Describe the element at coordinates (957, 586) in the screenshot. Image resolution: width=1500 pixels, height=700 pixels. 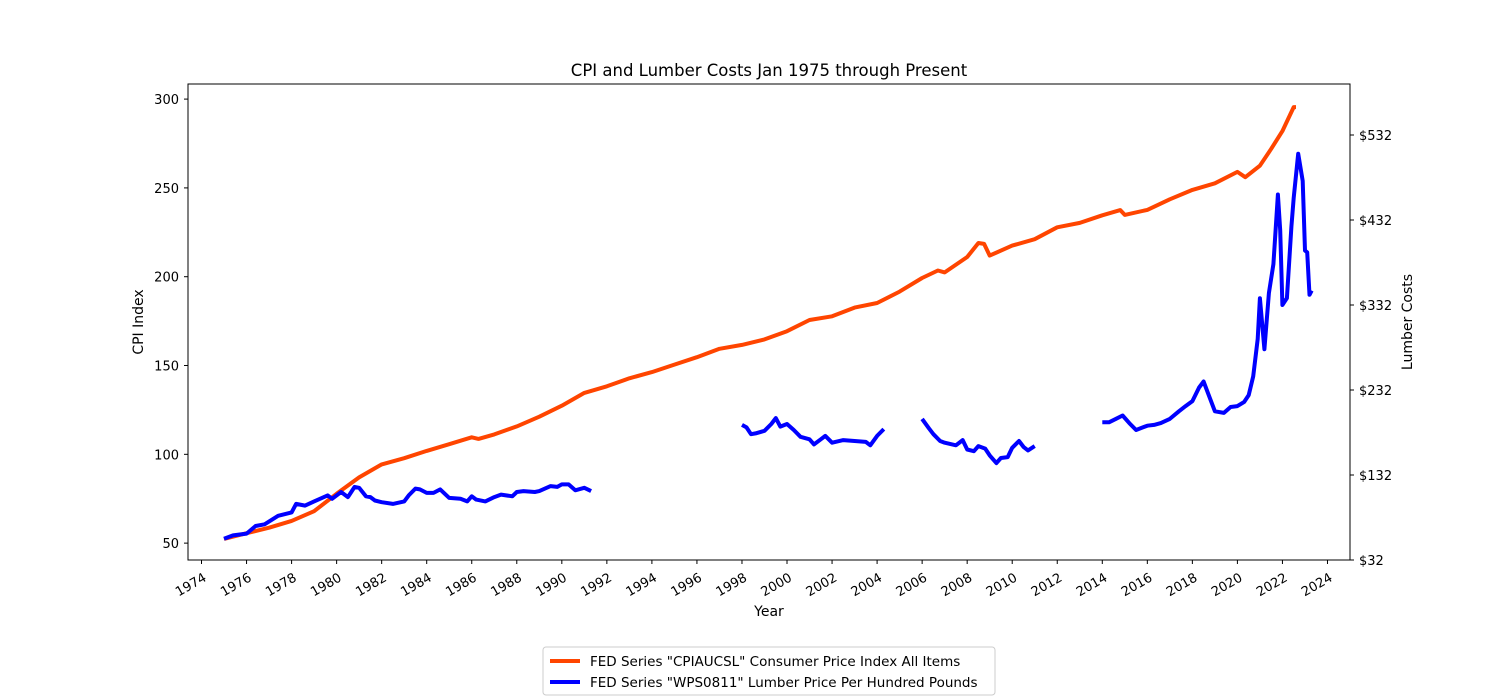
I see `x-tick-label: 2008` at that location.